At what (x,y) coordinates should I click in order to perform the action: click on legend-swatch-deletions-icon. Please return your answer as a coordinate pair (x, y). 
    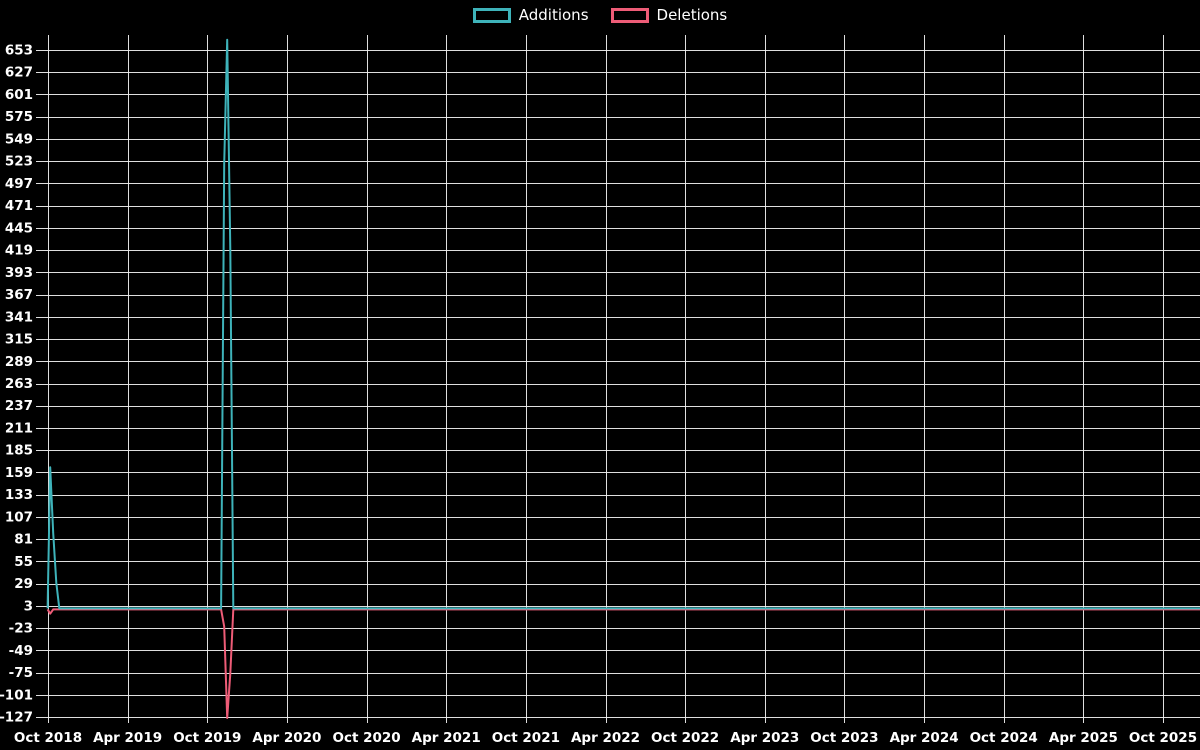
    Looking at the image, I should click on (629, 15).